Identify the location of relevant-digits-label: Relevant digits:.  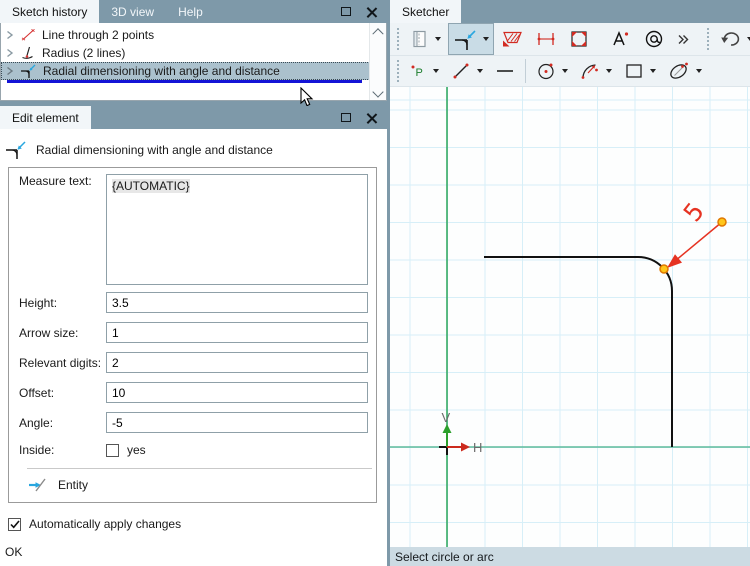
(60, 362).